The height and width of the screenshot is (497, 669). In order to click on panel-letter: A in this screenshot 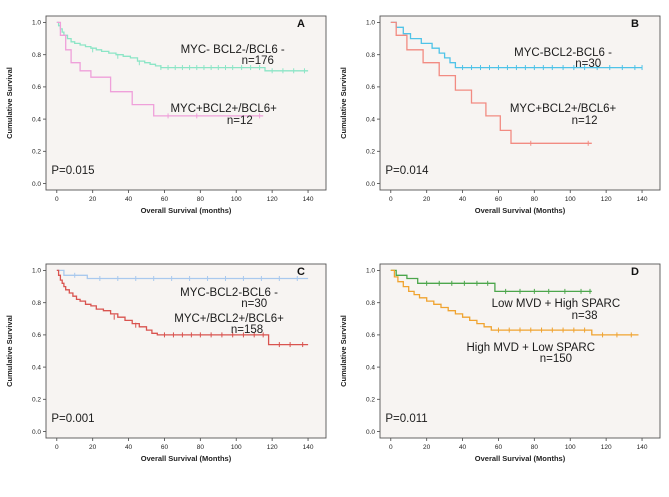, I will do `click(301, 24)`.